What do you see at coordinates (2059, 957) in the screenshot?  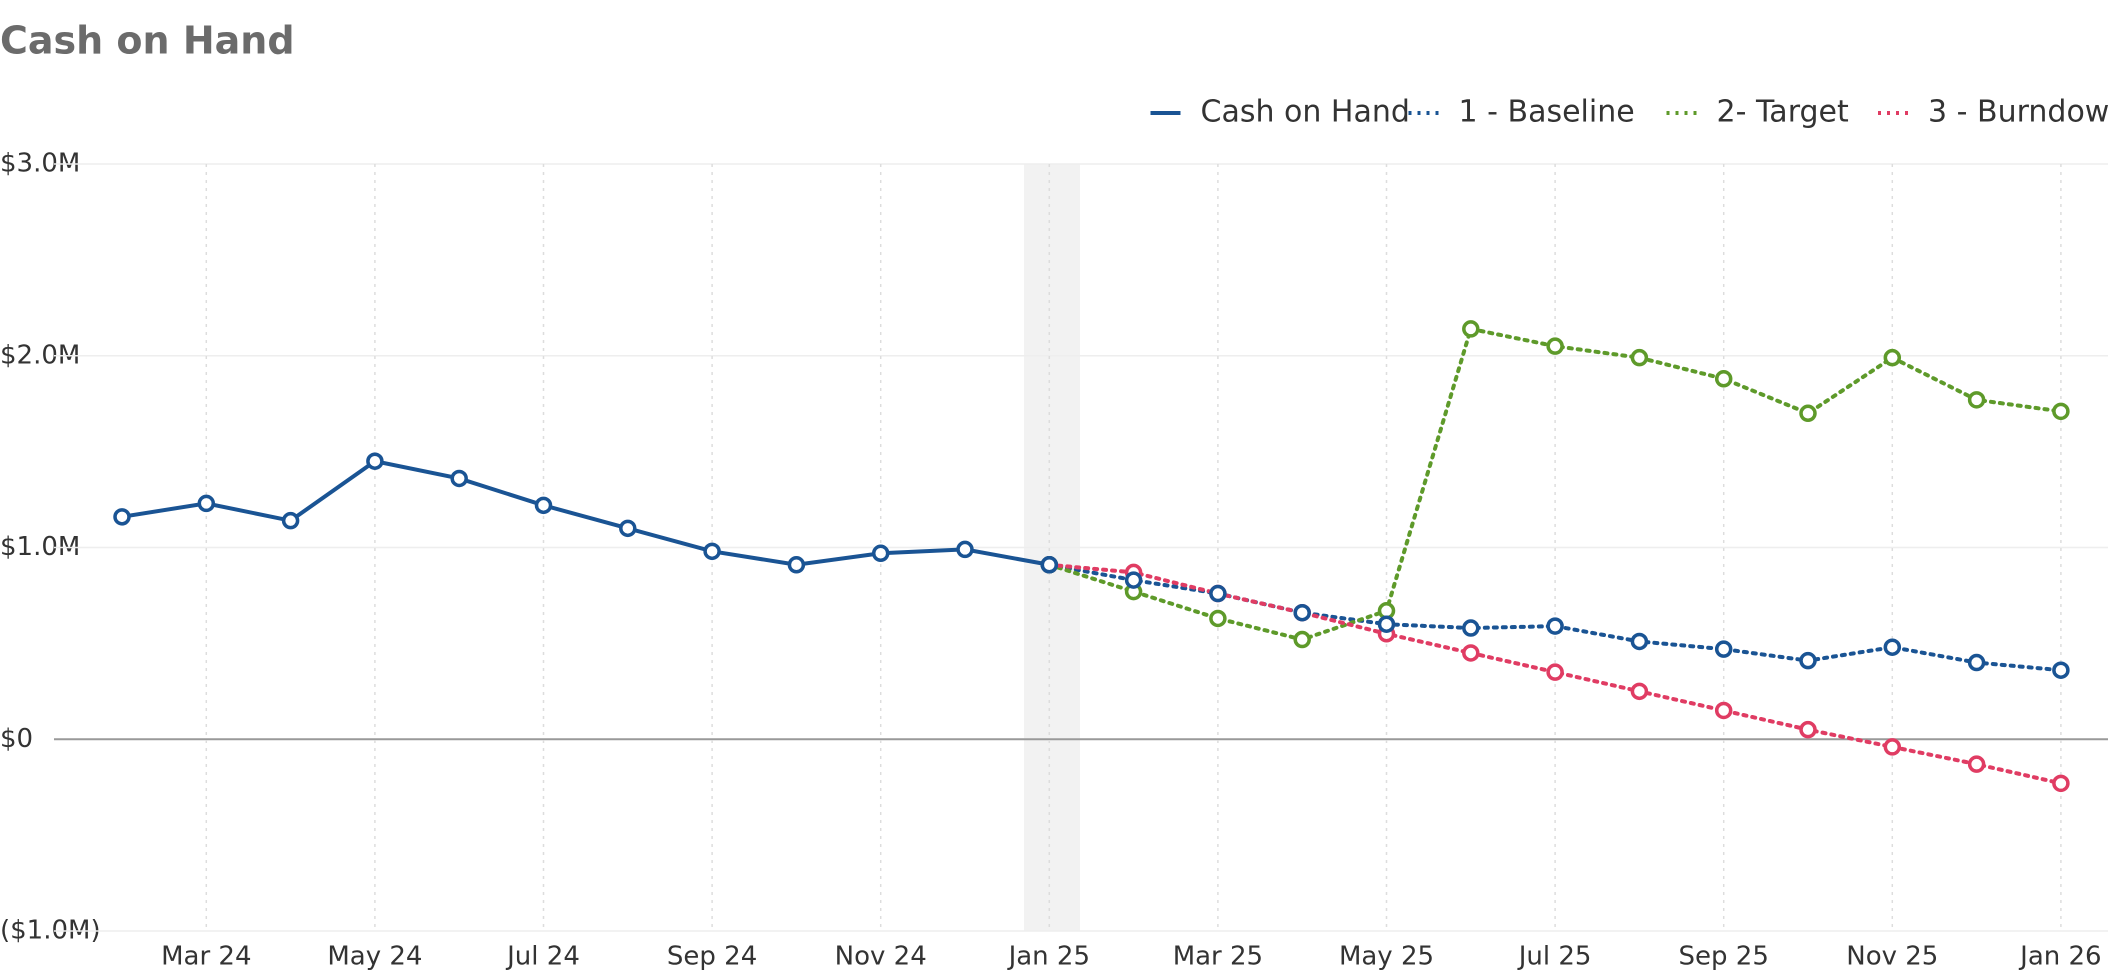 I see `x-tick-label: Jan 26` at bounding box center [2059, 957].